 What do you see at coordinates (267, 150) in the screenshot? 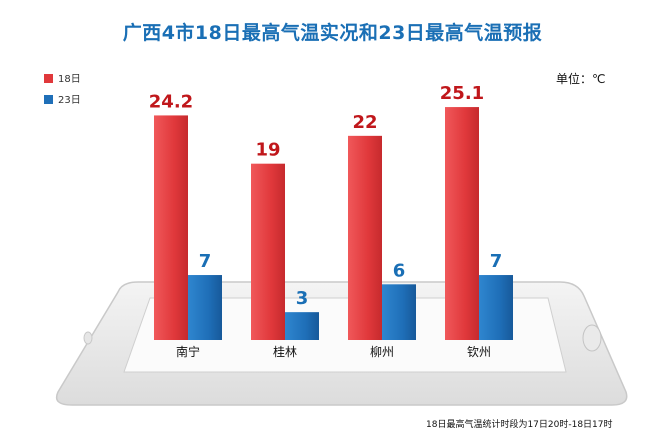
I see `data-label-18-2: 19` at bounding box center [267, 150].